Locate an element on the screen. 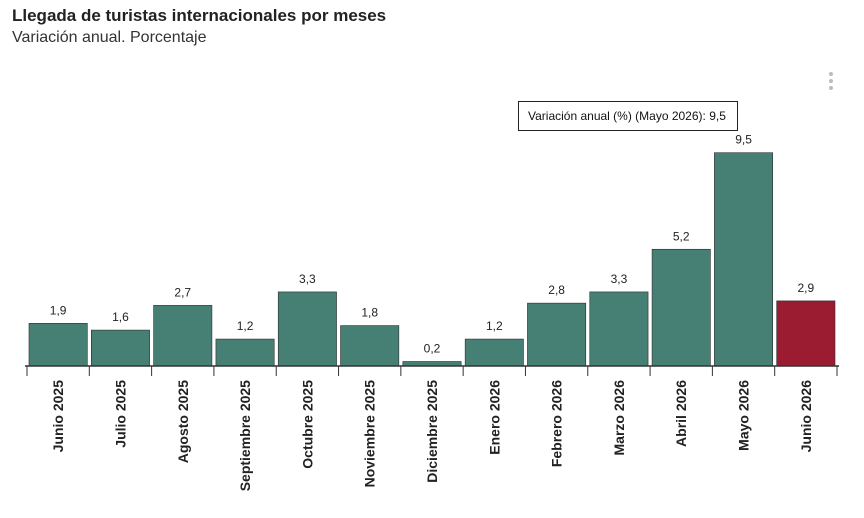 This screenshot has width=864, height=518. x-tick-label: Junio 2025 is located at coordinates (58, 416).